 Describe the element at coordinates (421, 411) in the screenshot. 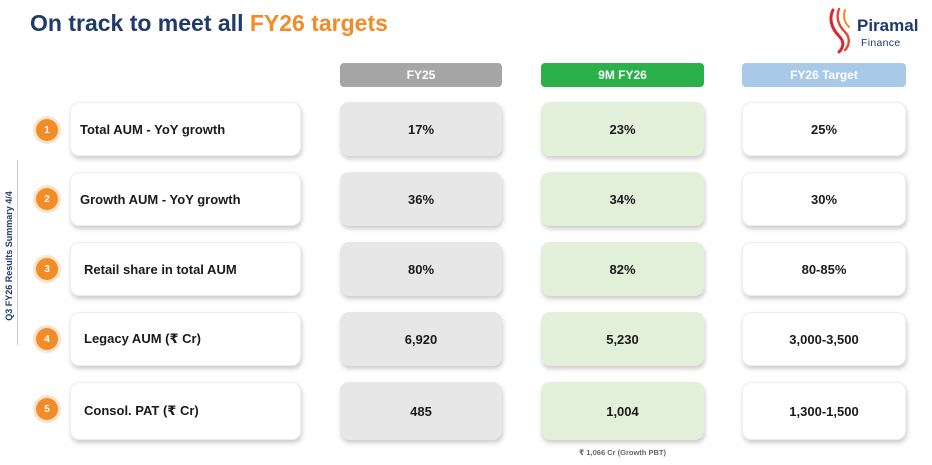

I see `value-fy25: 485` at that location.